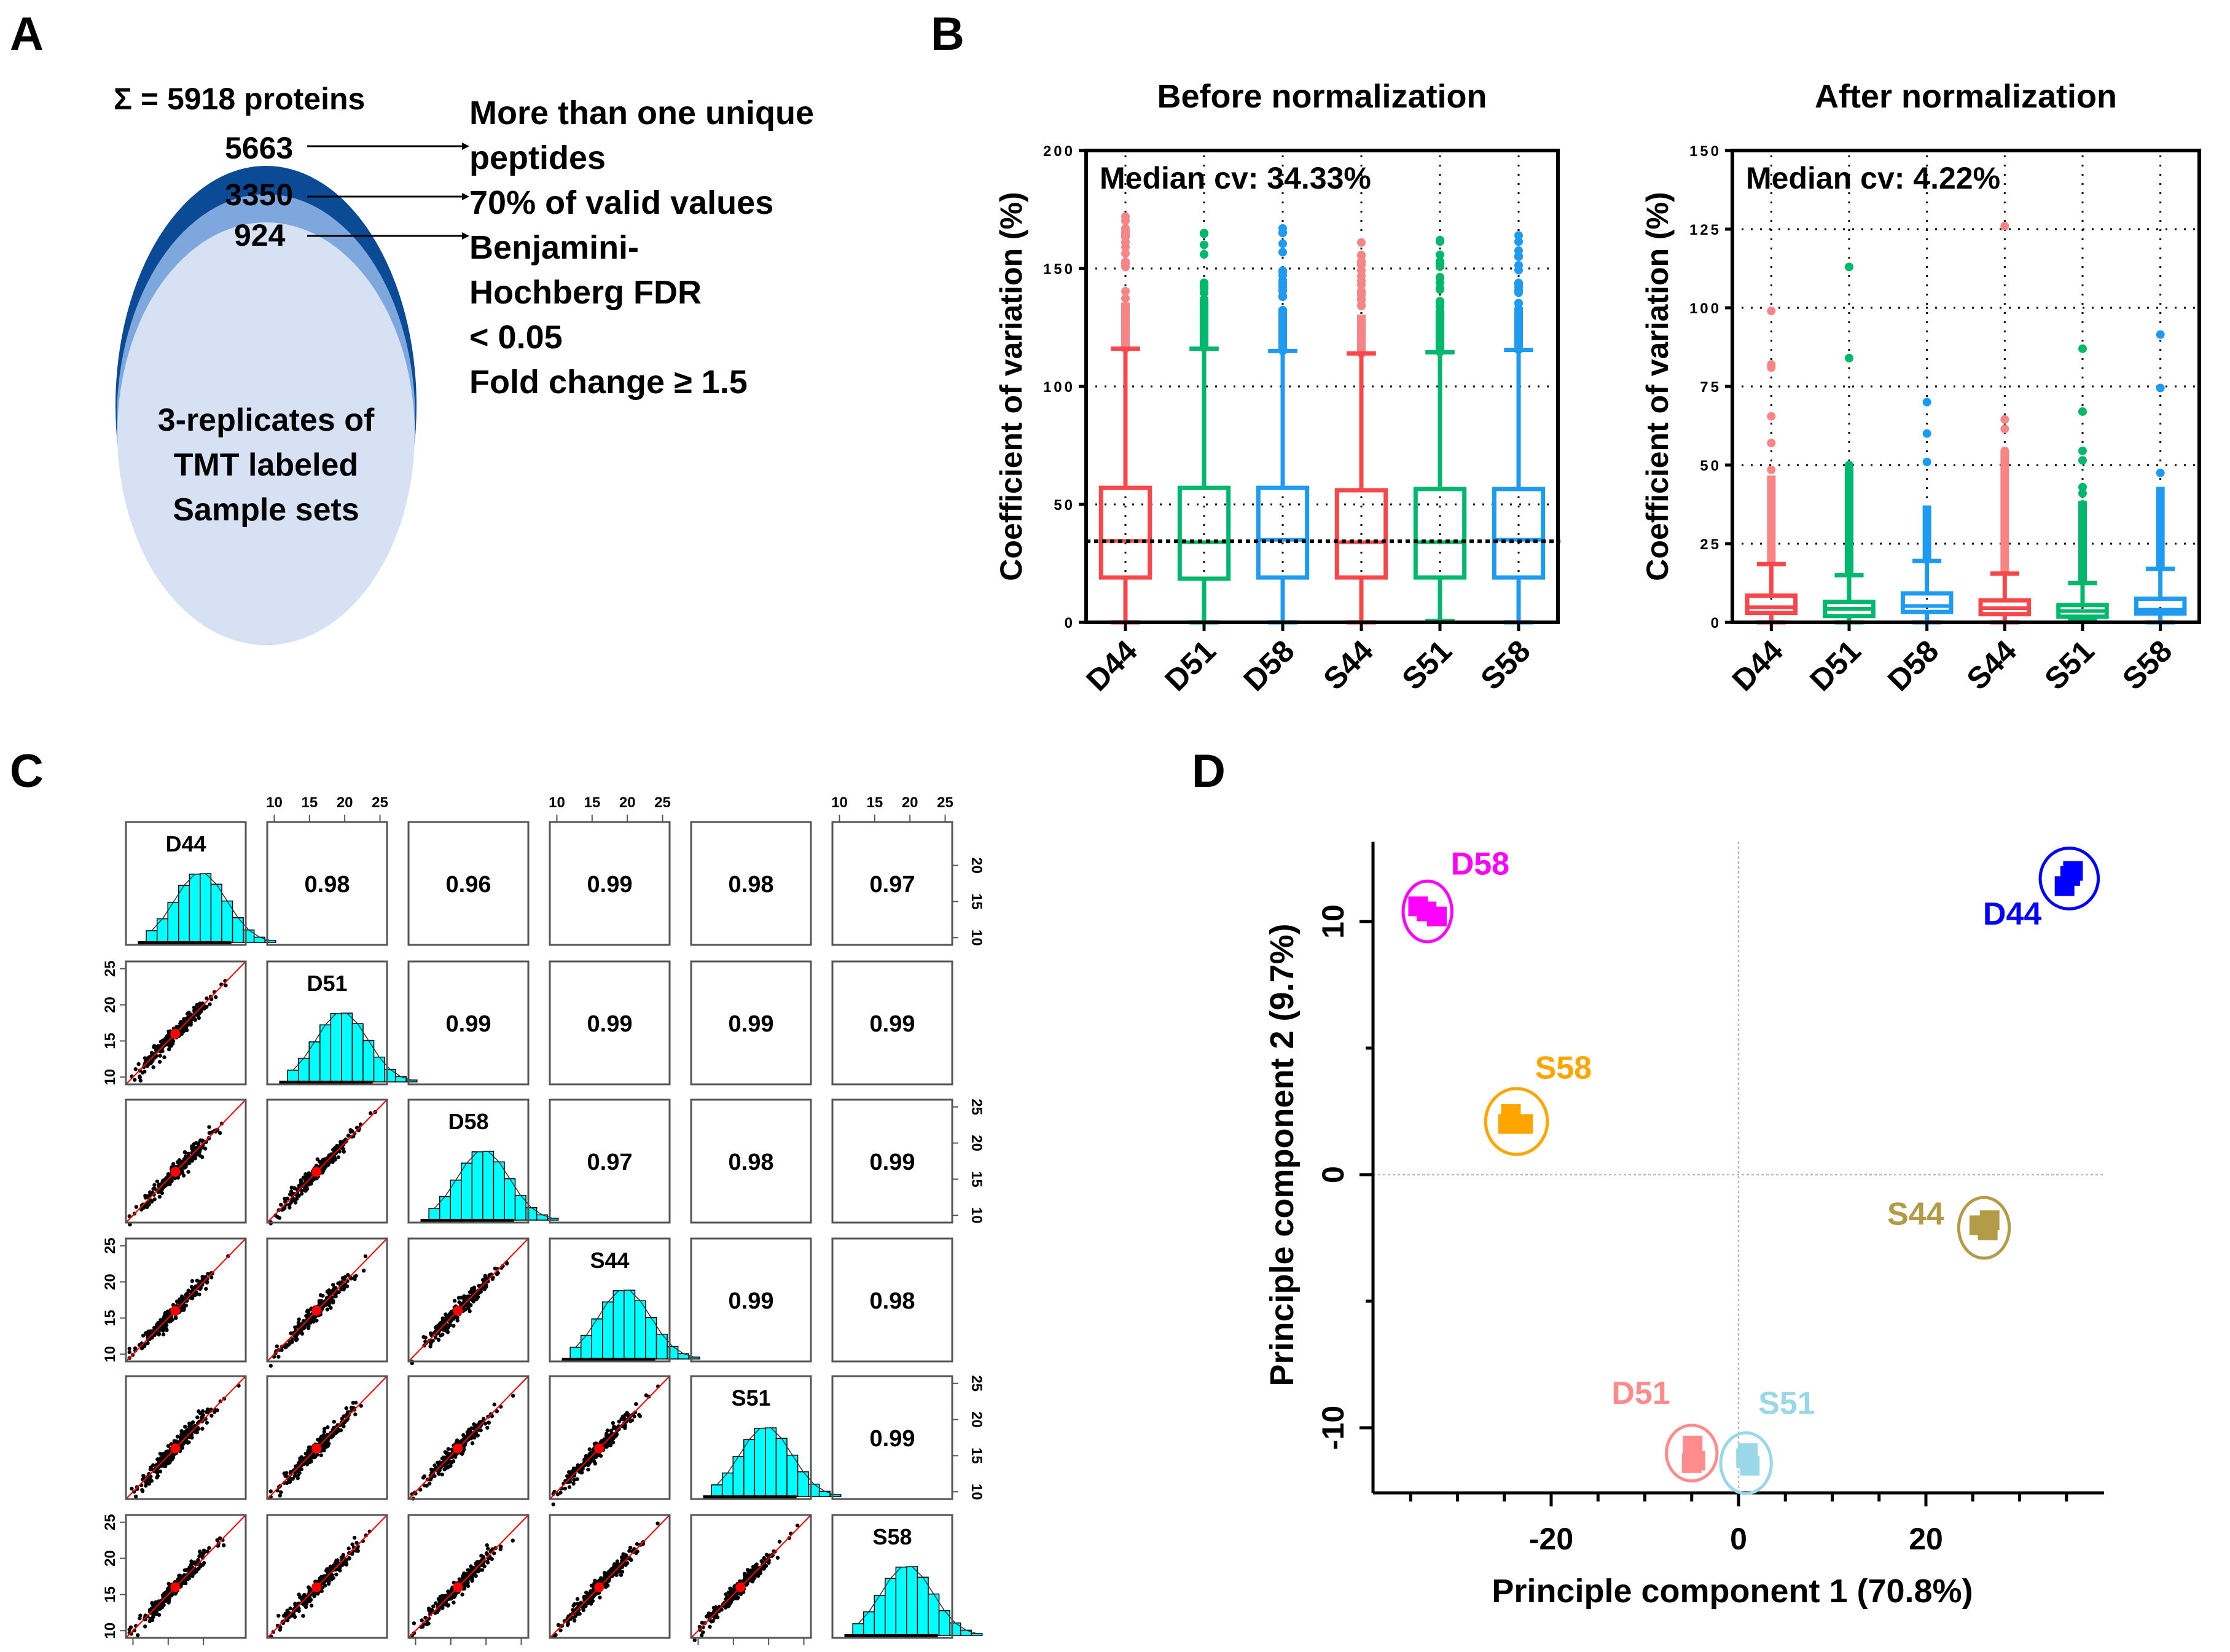 This screenshot has width=2230, height=1652. I want to click on cluster-label: D51, so click(1640, 1393).